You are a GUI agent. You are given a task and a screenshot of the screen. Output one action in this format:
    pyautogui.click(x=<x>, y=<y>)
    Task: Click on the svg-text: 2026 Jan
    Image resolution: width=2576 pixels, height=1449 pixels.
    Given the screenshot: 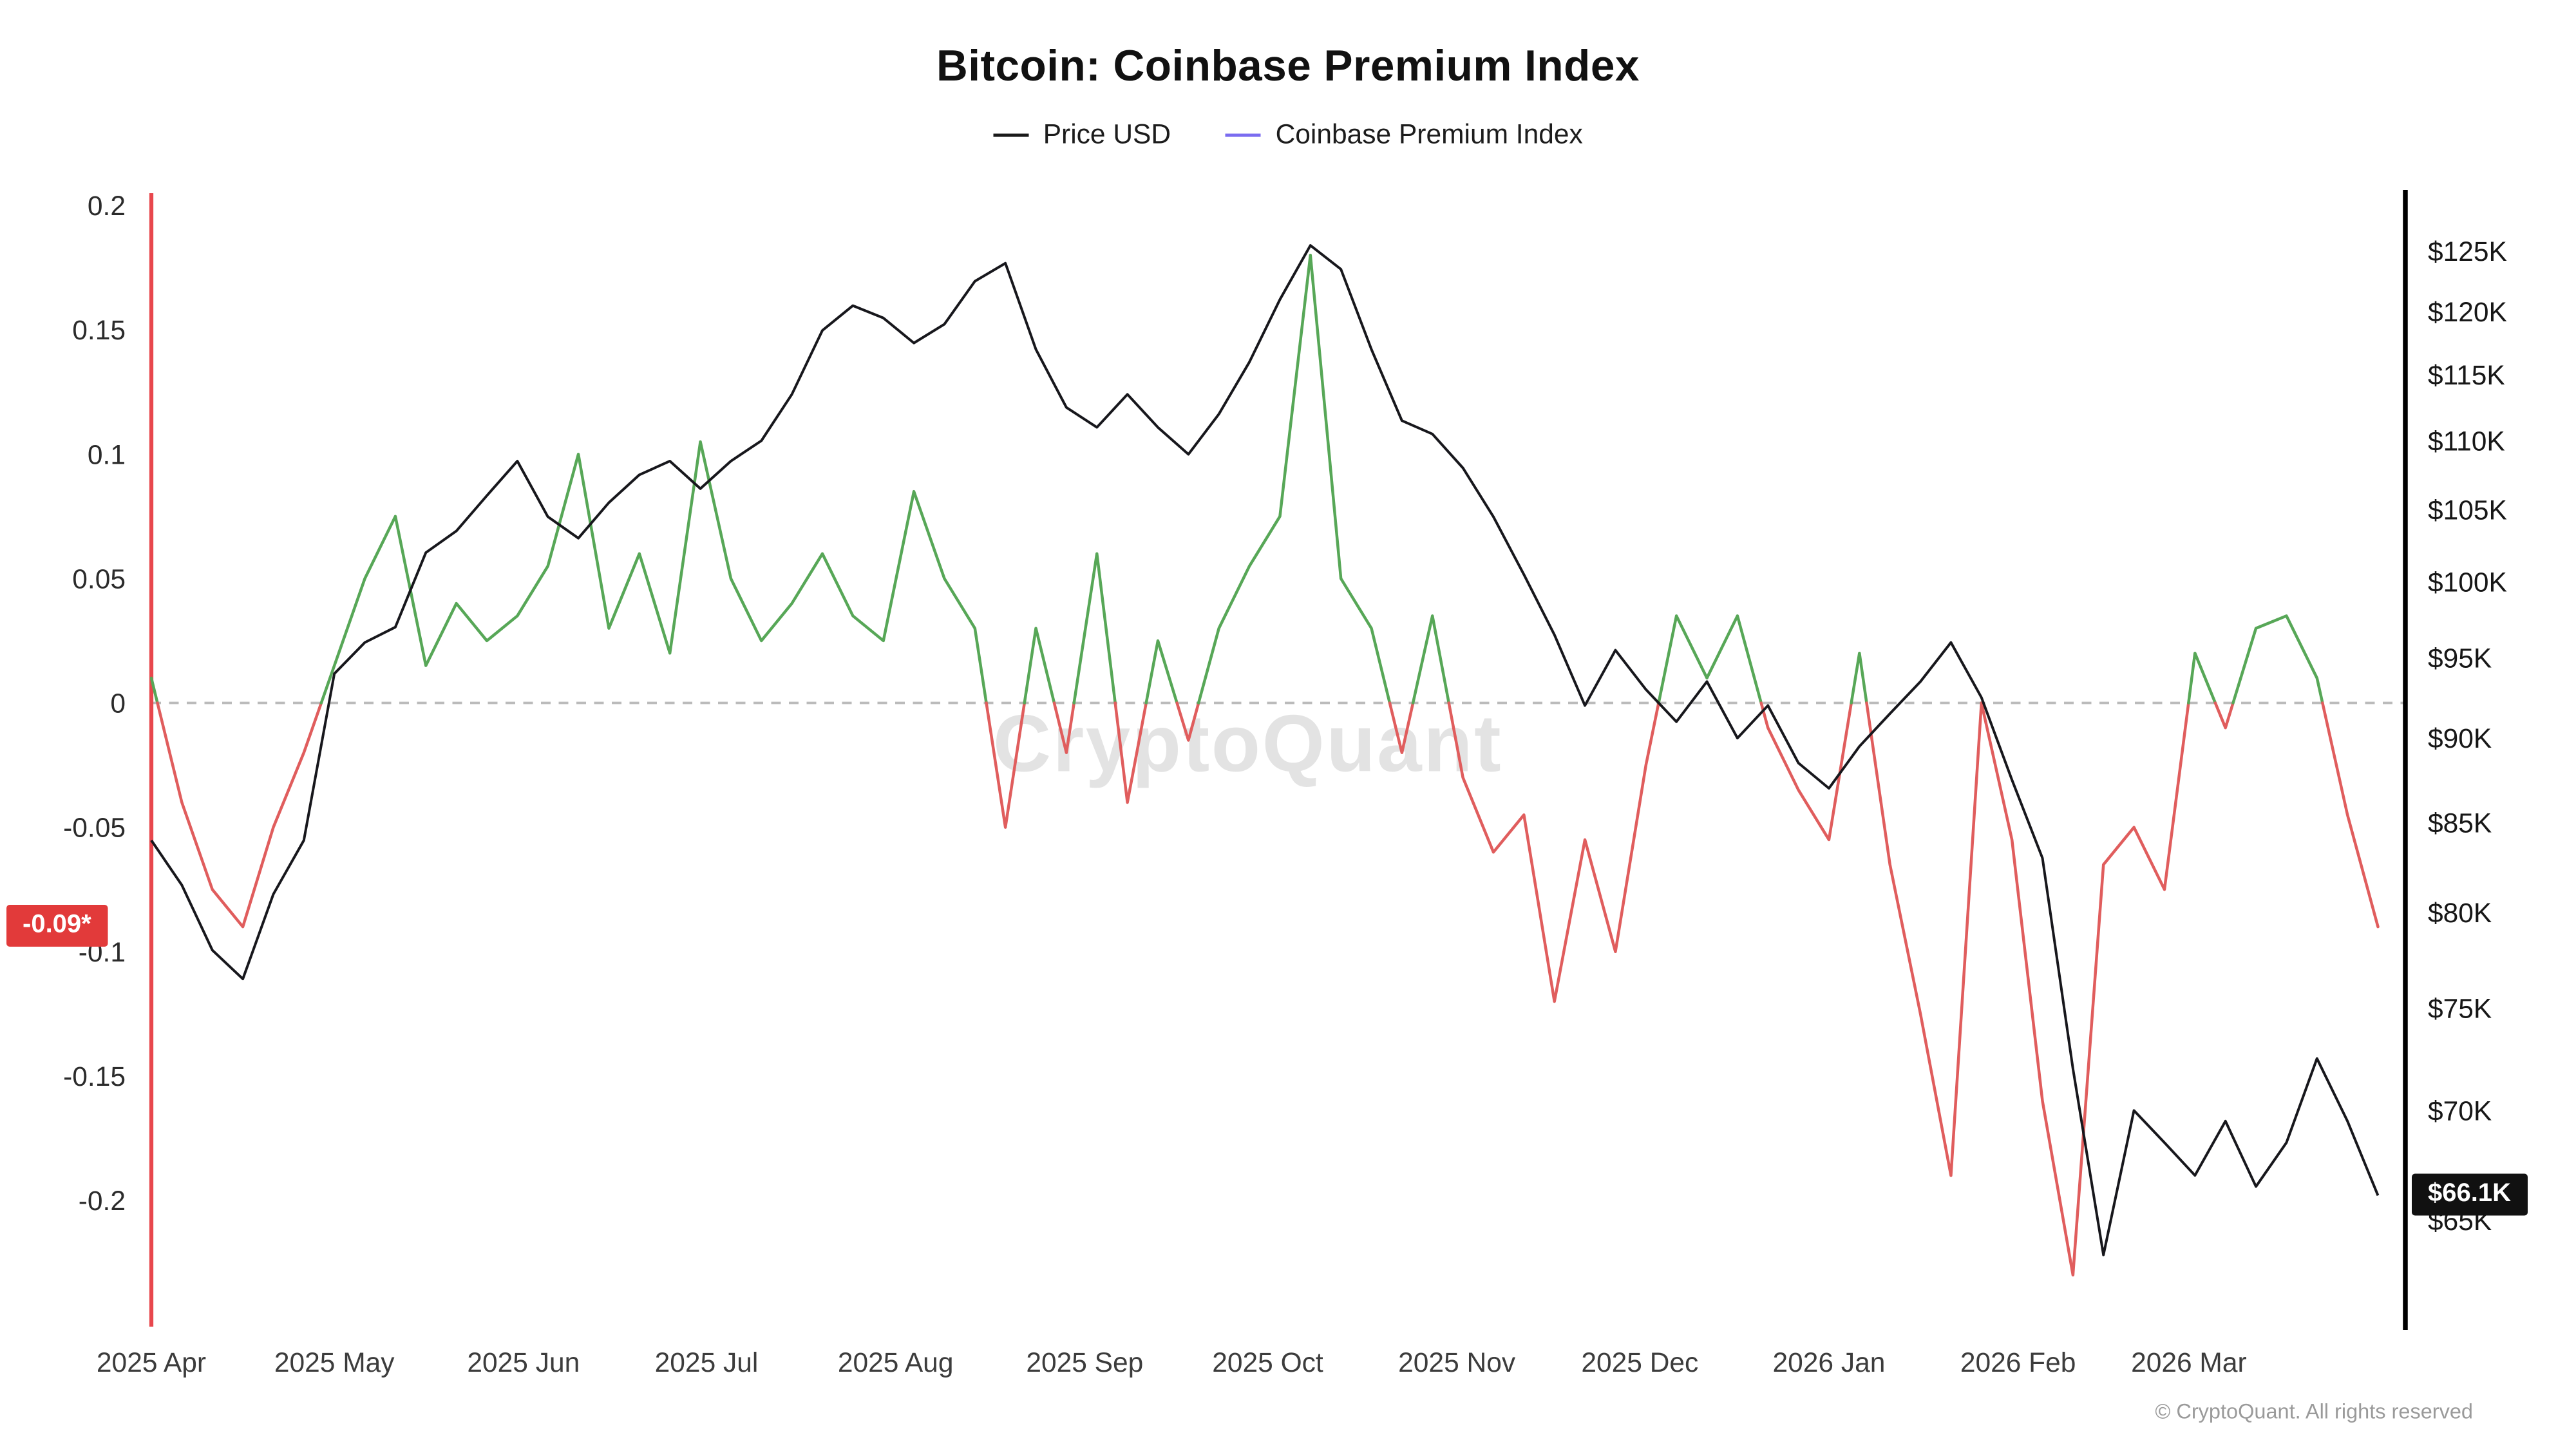 What is the action you would take?
    pyautogui.click(x=1830, y=1363)
    